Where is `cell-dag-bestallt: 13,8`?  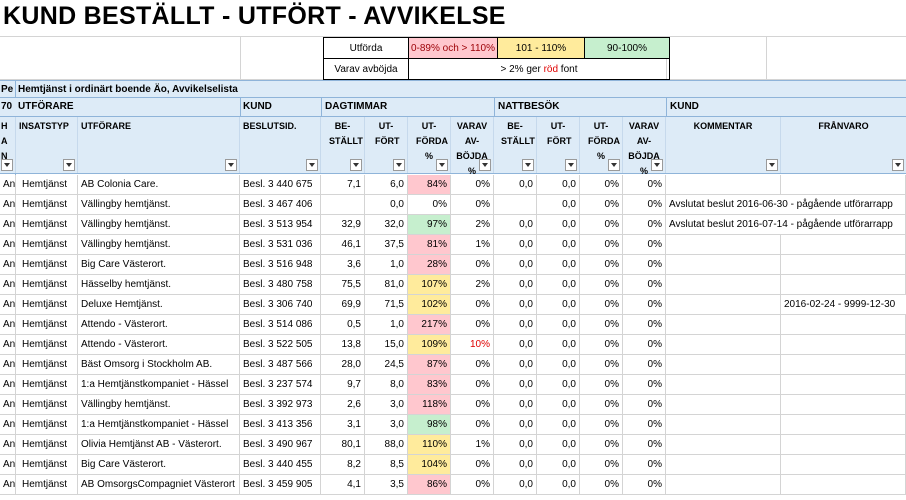
cell-dag-bestallt: 13,8 is located at coordinates (343, 345).